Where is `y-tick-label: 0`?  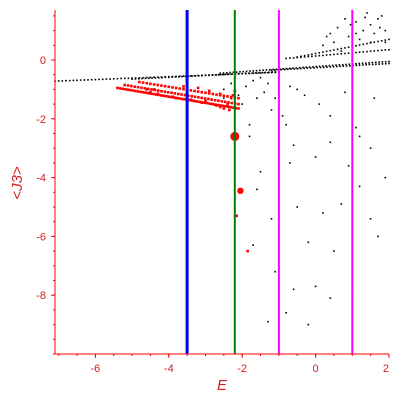
y-tick-label: 0 is located at coordinates (43, 61).